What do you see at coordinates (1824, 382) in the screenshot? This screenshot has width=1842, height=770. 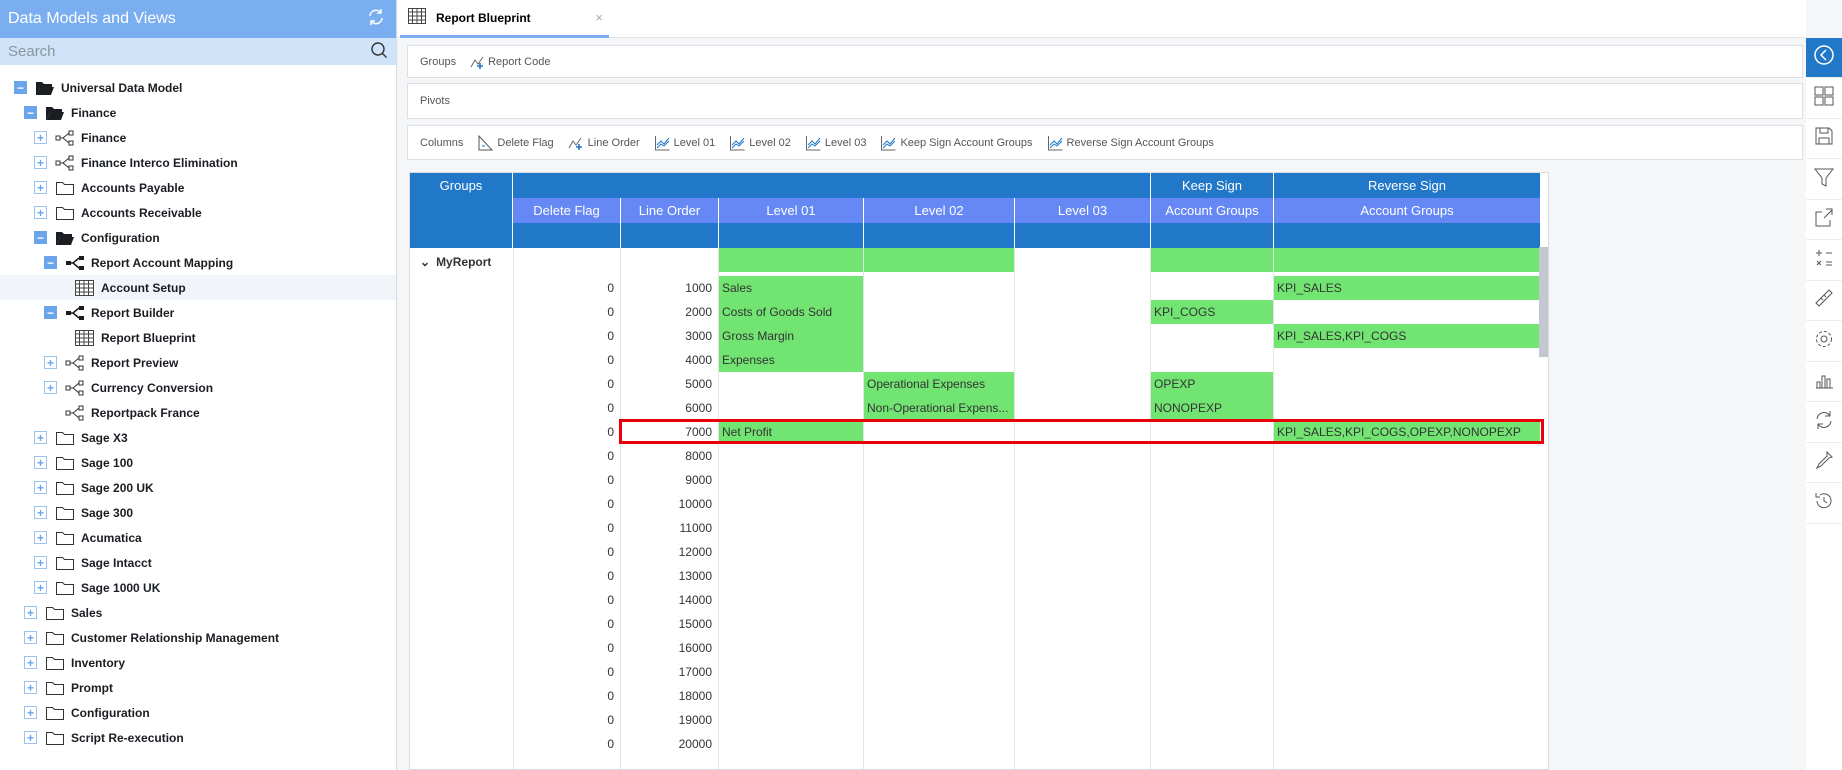 I see `chart-button` at bounding box center [1824, 382].